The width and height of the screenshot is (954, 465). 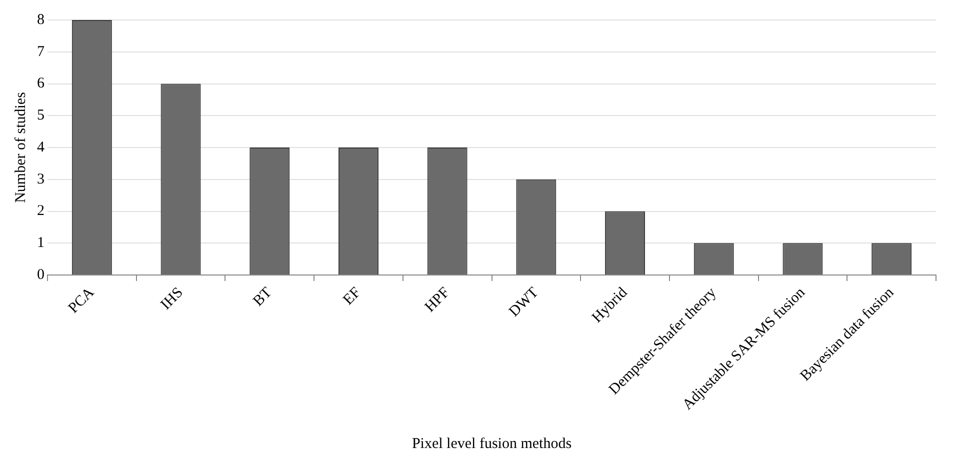 I want to click on x-axis-title: Pixel level fusion methods, so click(x=492, y=444).